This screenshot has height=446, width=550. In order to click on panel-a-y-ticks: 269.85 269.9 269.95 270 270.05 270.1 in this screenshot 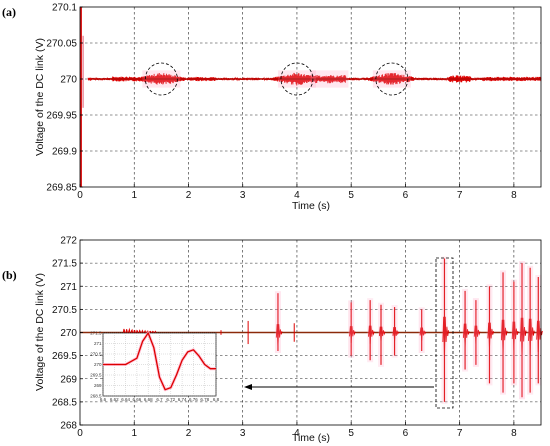, I will do `click(64, 98)`.